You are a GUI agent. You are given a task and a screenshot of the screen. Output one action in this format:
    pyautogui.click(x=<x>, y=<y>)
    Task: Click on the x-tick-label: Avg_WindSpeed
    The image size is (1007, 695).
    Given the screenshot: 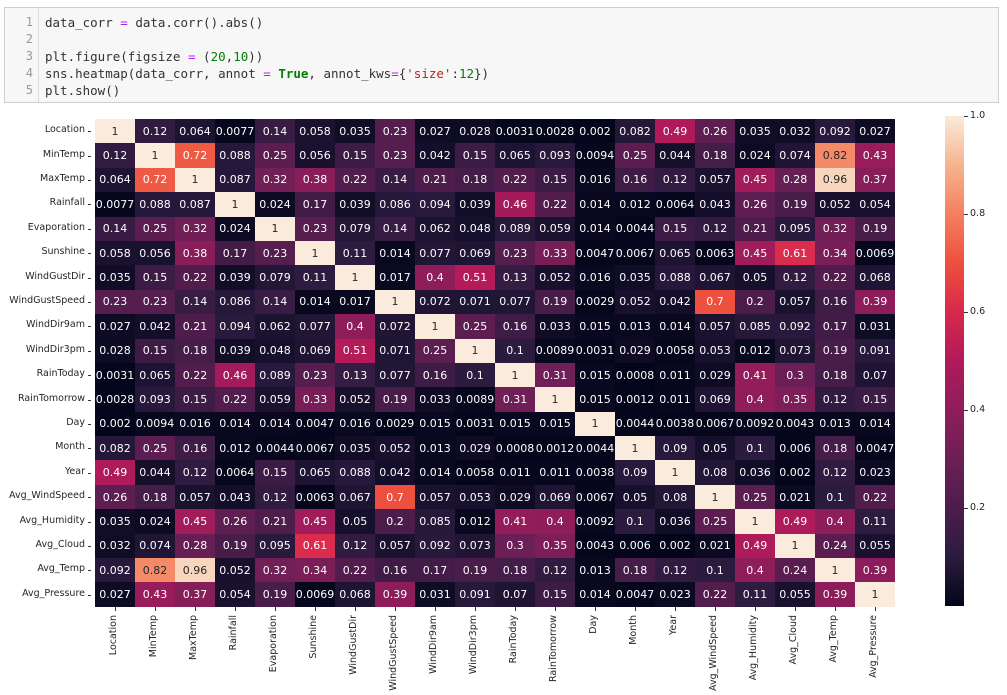 What is the action you would take?
    pyautogui.click(x=713, y=653)
    